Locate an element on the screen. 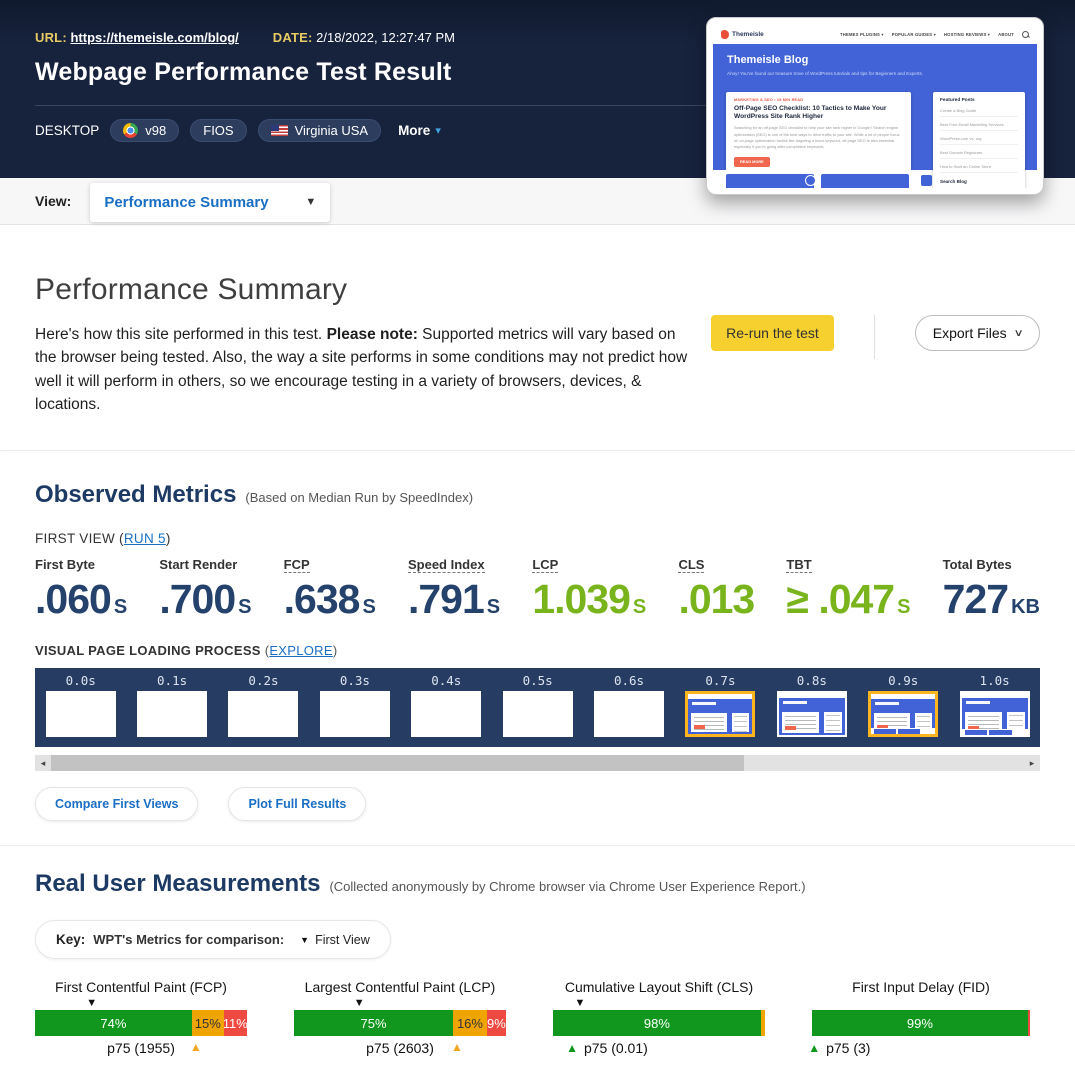 The height and width of the screenshot is (1079, 1075). rum-bar-segment: 74% is located at coordinates (113, 1023).